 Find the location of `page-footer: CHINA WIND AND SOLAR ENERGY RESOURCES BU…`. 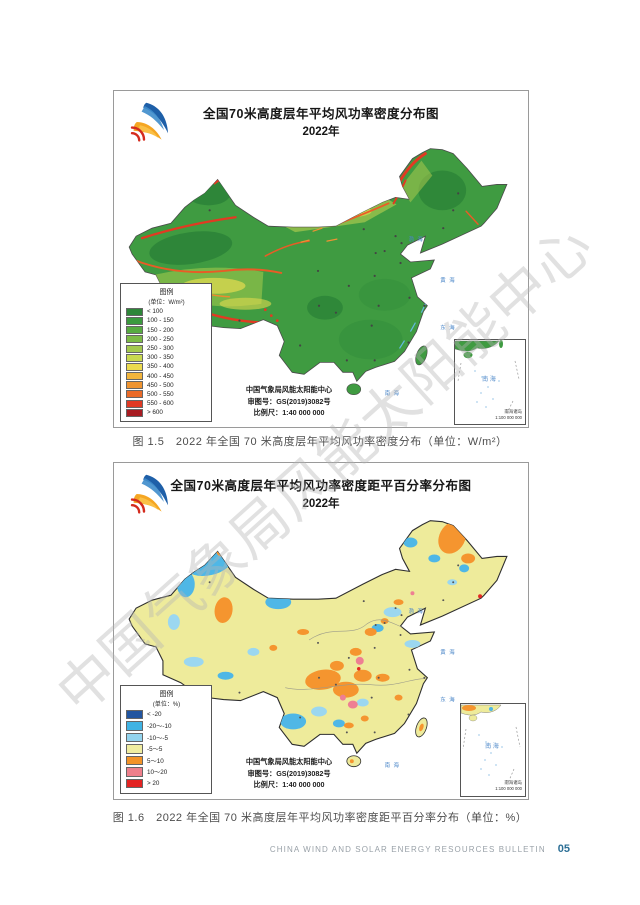

page-footer: CHINA WIND AND SOLAR ENERGY RESOURCES BU… is located at coordinates (420, 849).